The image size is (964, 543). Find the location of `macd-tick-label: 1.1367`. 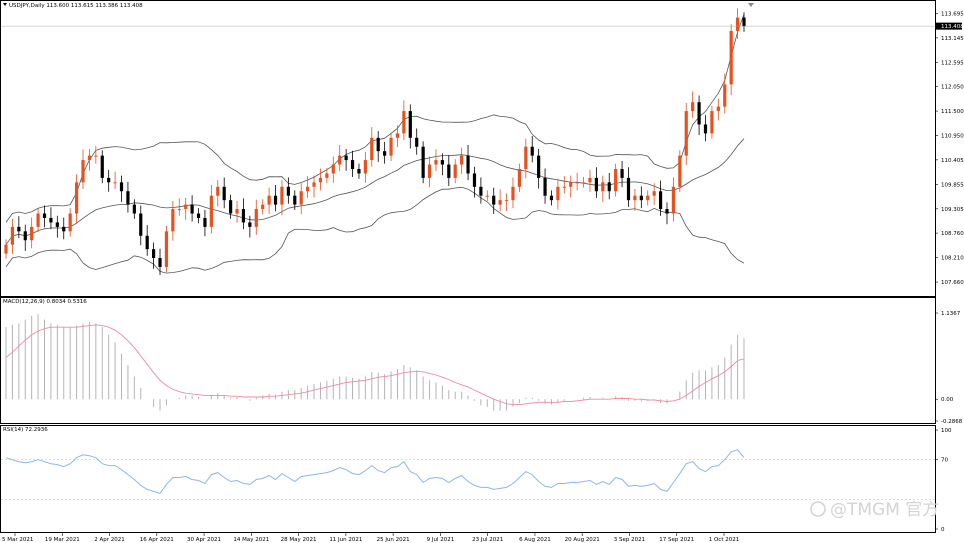

macd-tick-label: 1.1367 is located at coordinates (951, 314).